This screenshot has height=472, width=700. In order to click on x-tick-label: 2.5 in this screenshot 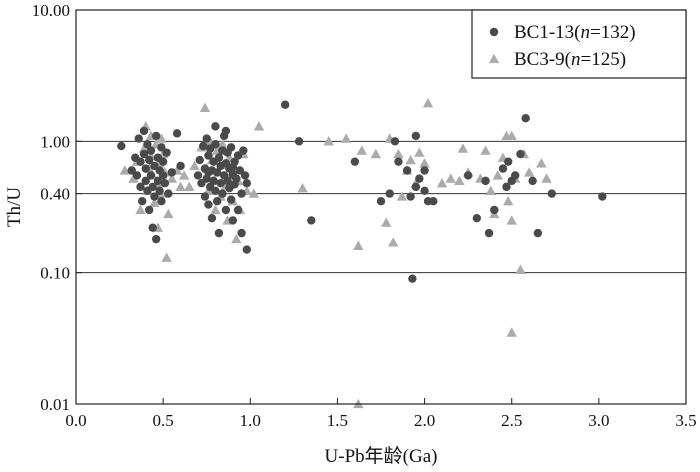, I will do `click(511, 420)`.